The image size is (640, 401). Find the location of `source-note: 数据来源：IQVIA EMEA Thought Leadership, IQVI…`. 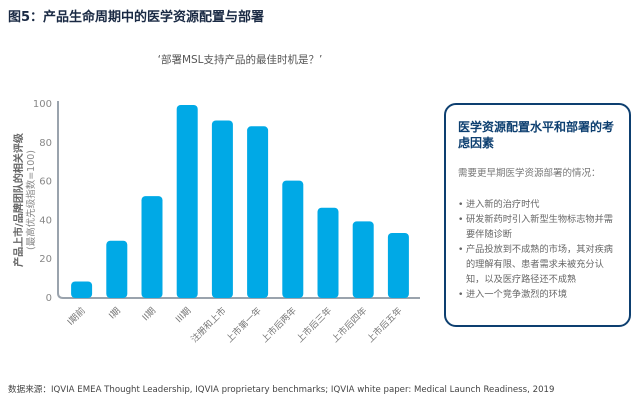

source-note: 数据来源：IQVIA EMEA Thought Leadership, IQVI… is located at coordinates (281, 390).